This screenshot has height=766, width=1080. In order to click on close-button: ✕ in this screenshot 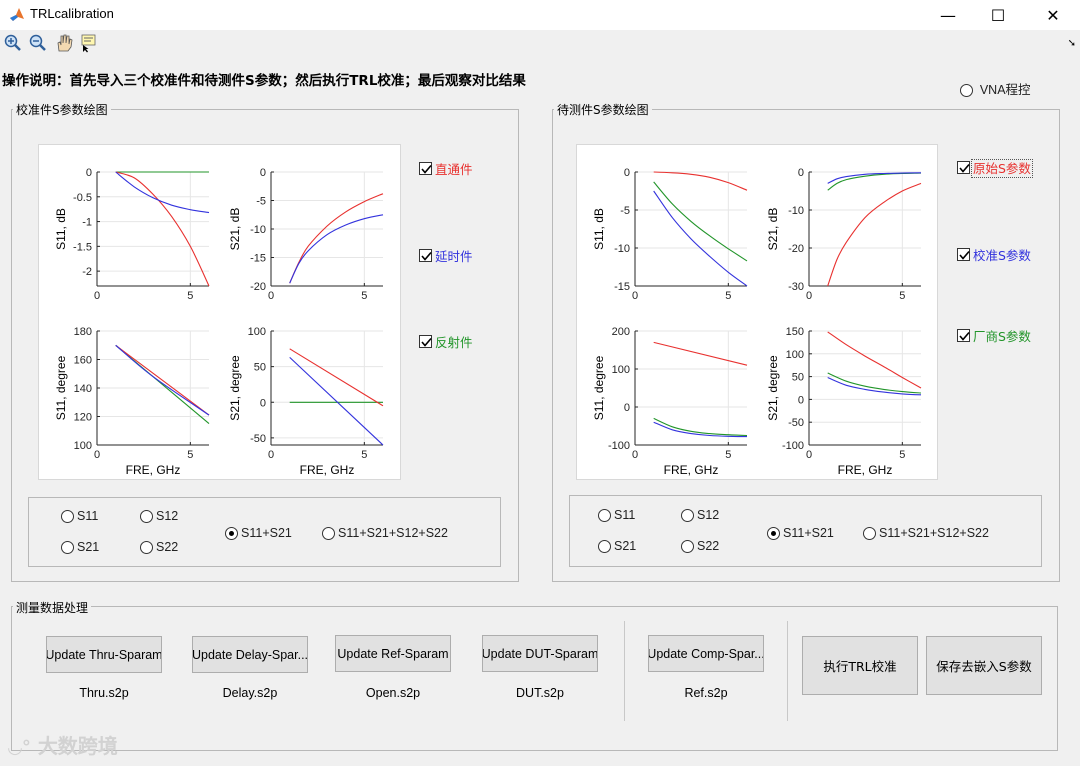, I will do `click(1053, 15)`.